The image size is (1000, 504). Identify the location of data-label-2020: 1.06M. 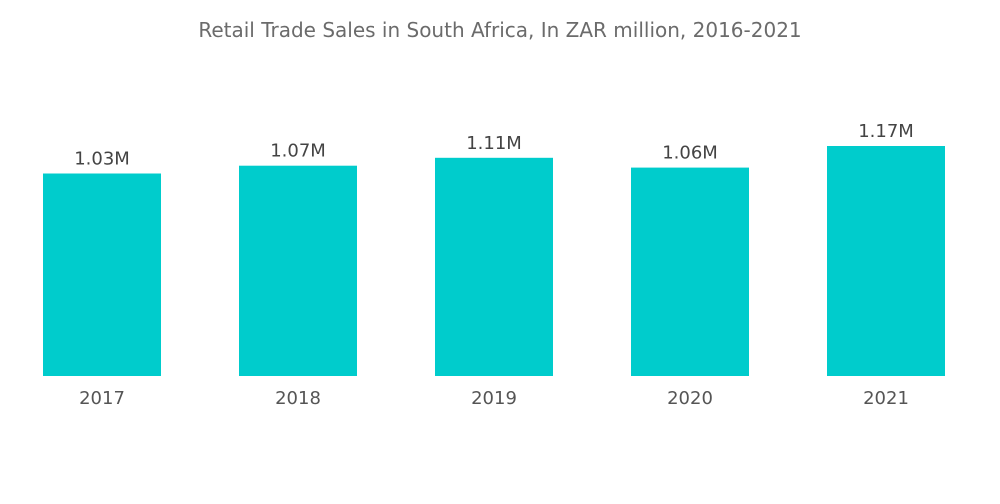
(690, 153).